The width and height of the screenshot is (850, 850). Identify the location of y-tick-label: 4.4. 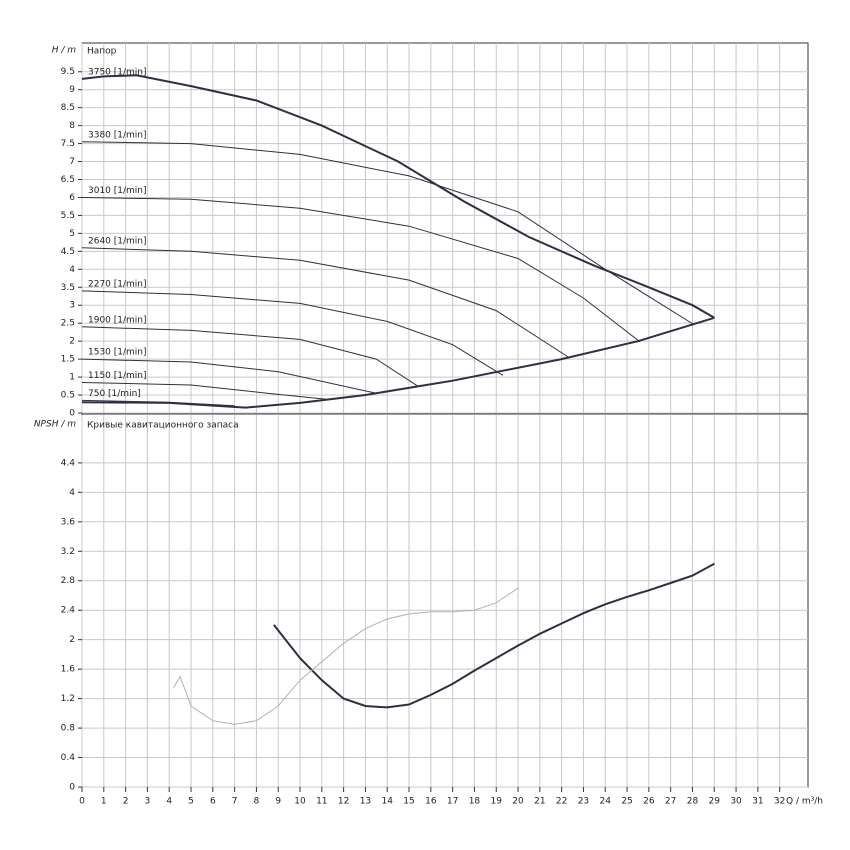
(68, 463).